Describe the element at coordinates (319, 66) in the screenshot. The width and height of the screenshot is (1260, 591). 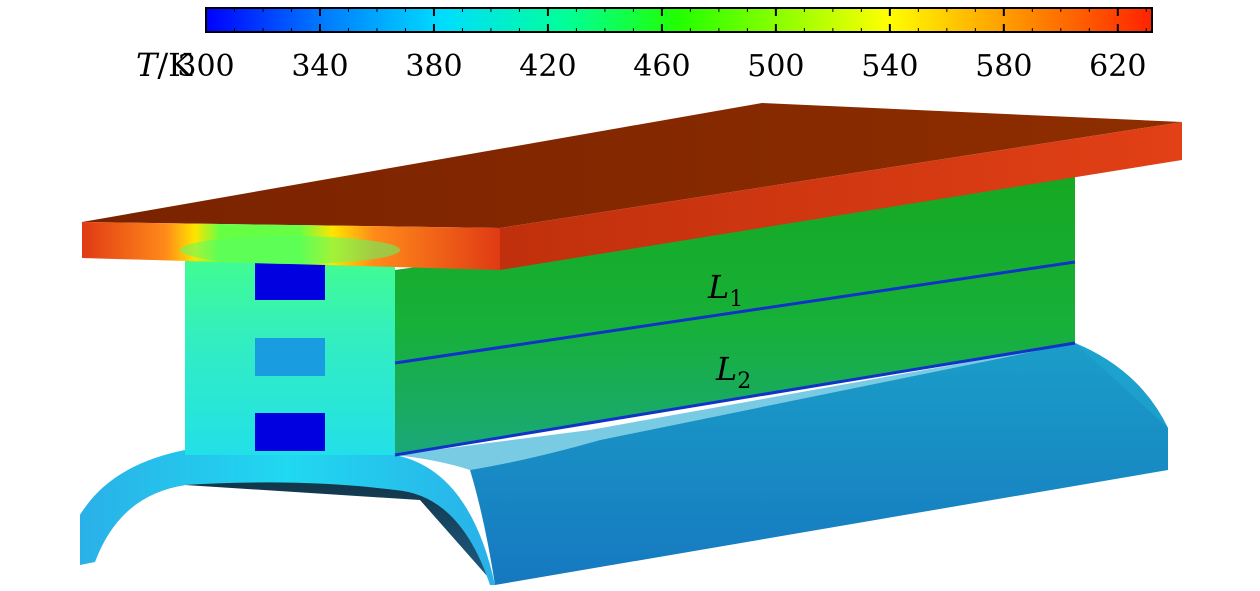
I see `colorbar-tick-label: 340` at that location.